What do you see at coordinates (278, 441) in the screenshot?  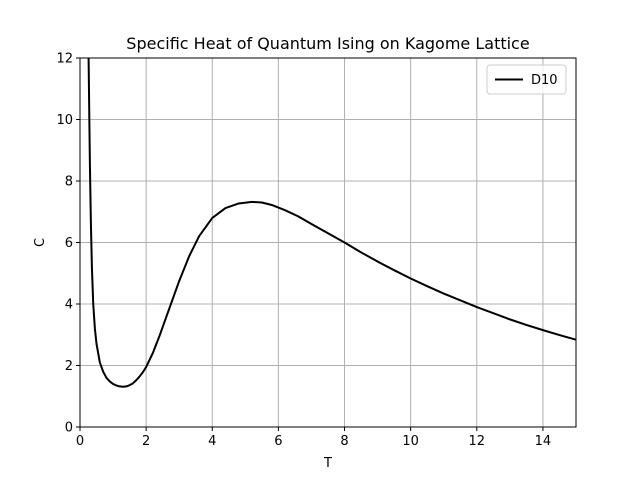 I see `x-tick-label: 6` at bounding box center [278, 441].